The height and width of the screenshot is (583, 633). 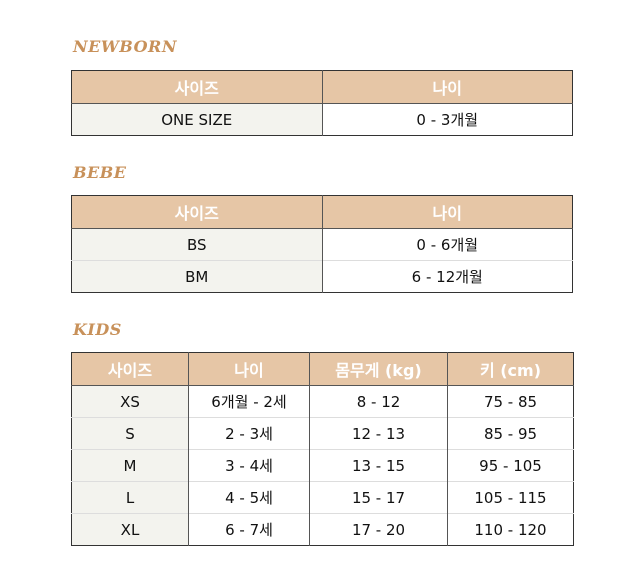 What do you see at coordinates (510, 401) in the screenshot?
I see `table-cell: 75 - 85` at bounding box center [510, 401].